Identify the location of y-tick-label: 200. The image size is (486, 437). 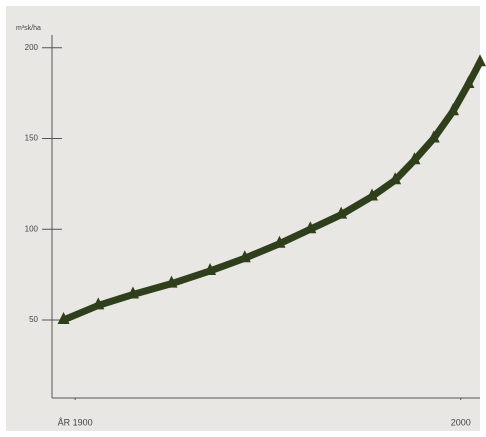
(32, 47).